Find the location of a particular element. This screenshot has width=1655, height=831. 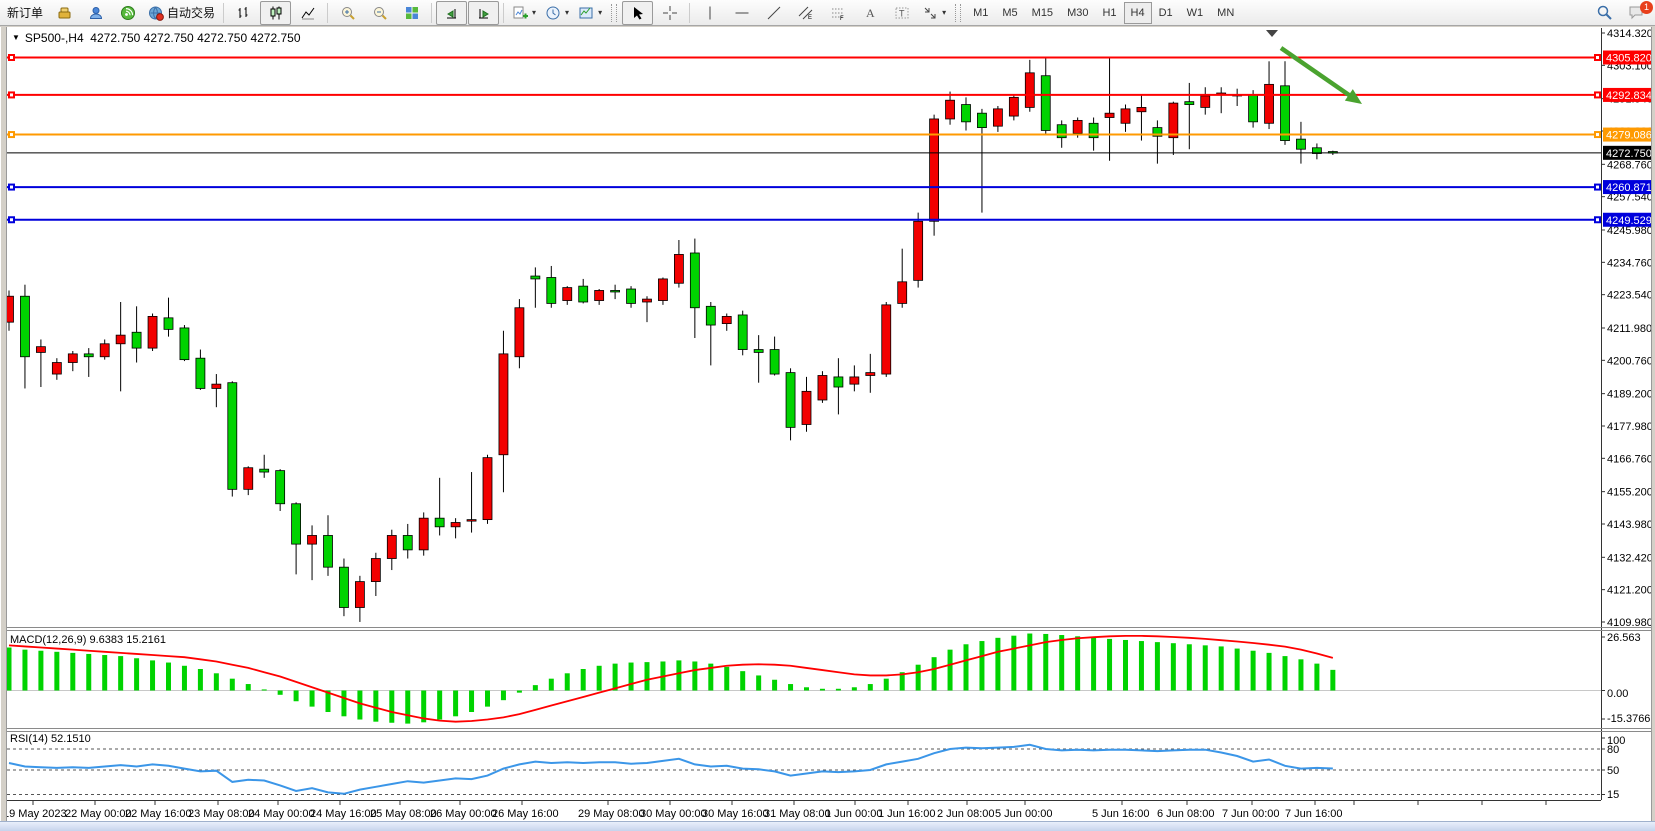

svg-text: 4305.820 is located at coordinates (1629, 59).